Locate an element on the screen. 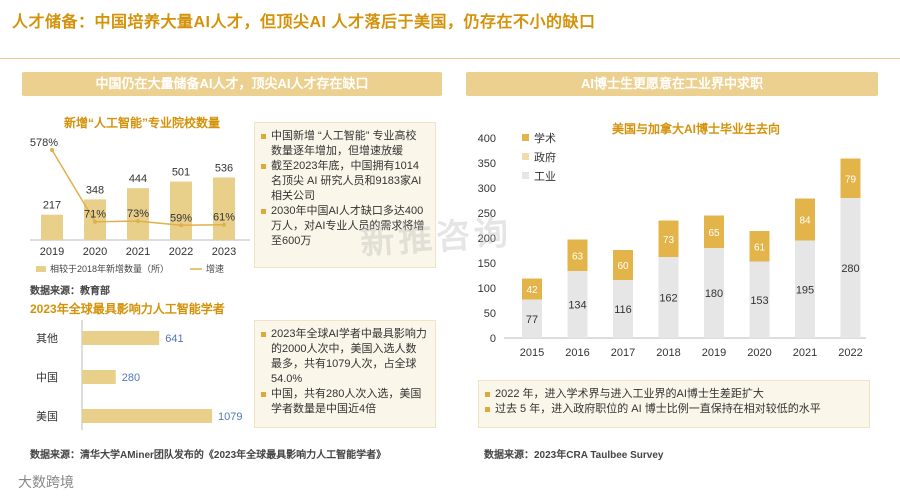  x-tick-label: 2017 is located at coordinates (623, 353).